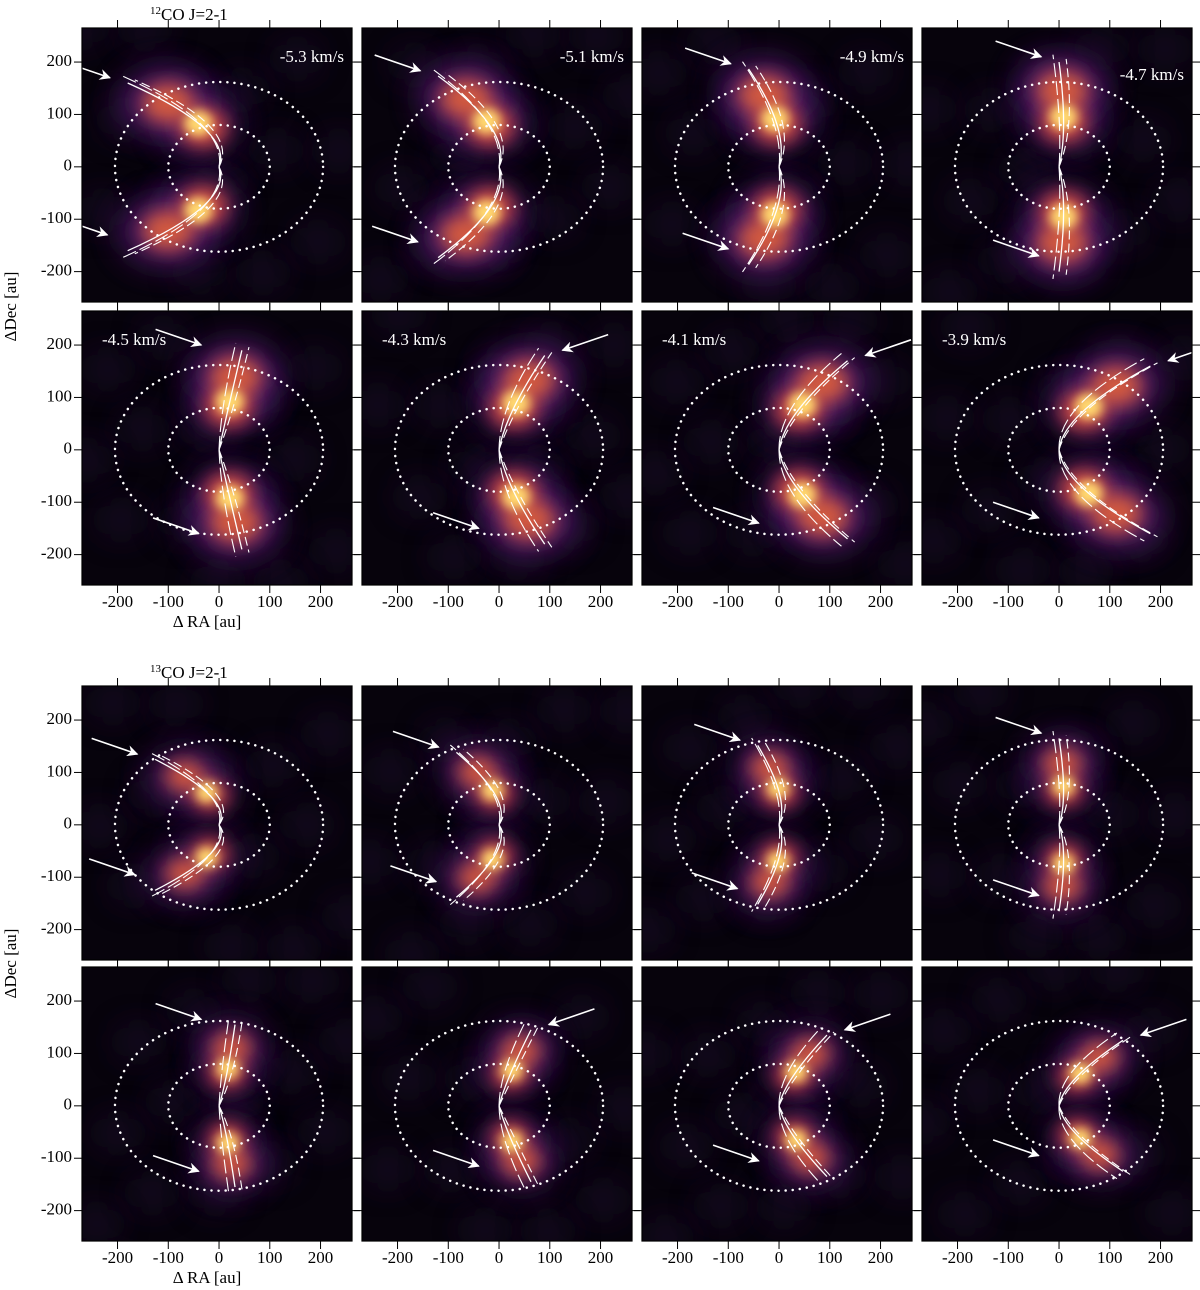 This screenshot has width=1200, height=1290. I want to click on panel: -200 -100 0 100 200 -5.3 km/s, so click(200, 165).